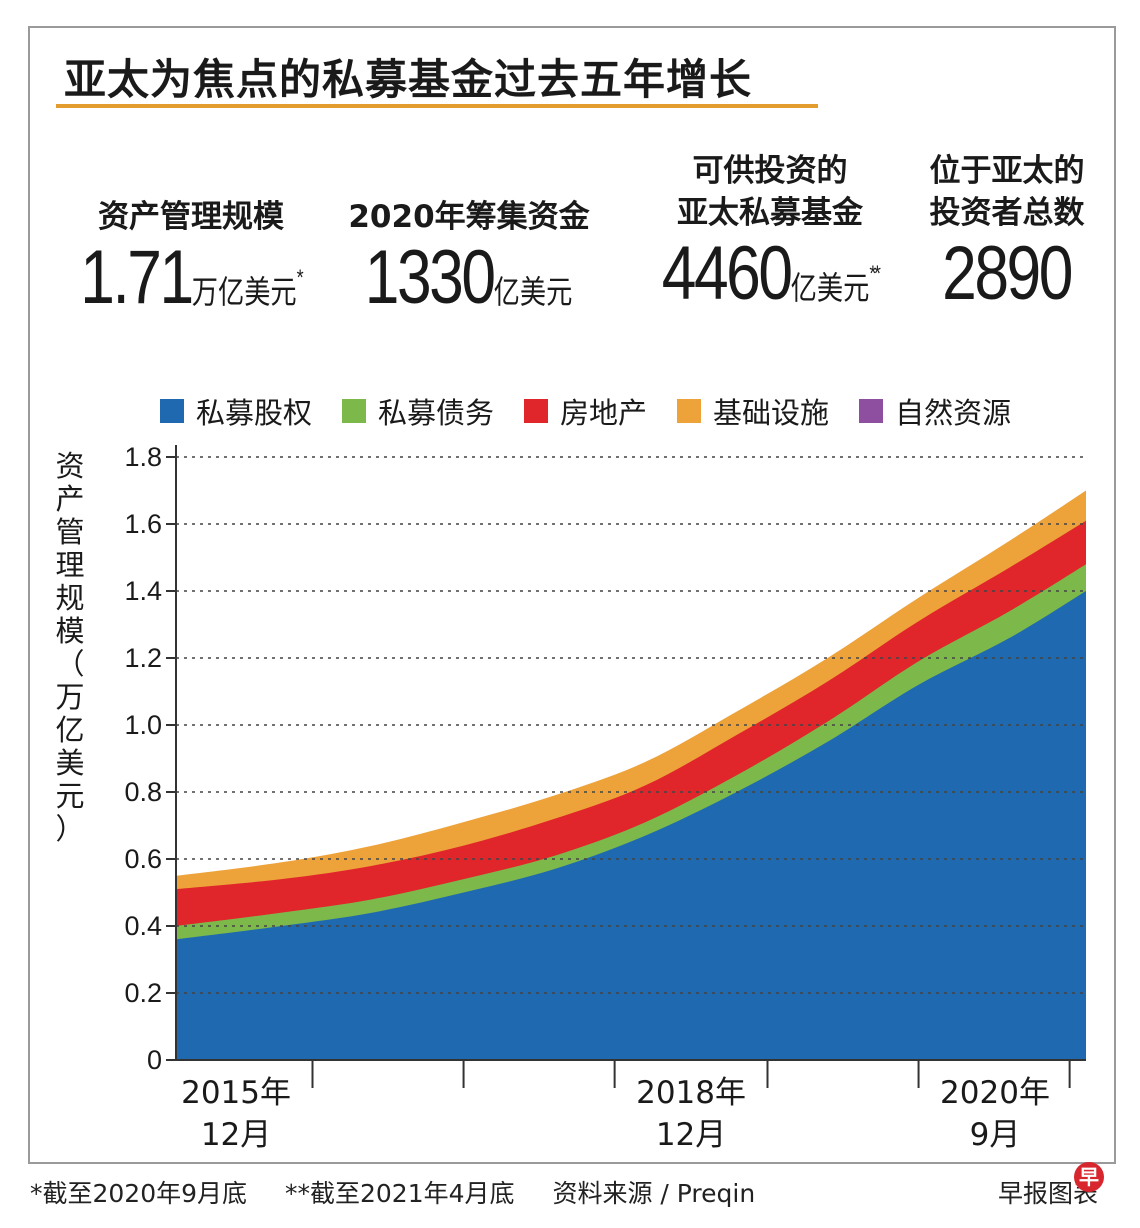  What do you see at coordinates (1007, 171) in the screenshot?
I see `stat-investors-label-1: 位于亚太的` at bounding box center [1007, 171].